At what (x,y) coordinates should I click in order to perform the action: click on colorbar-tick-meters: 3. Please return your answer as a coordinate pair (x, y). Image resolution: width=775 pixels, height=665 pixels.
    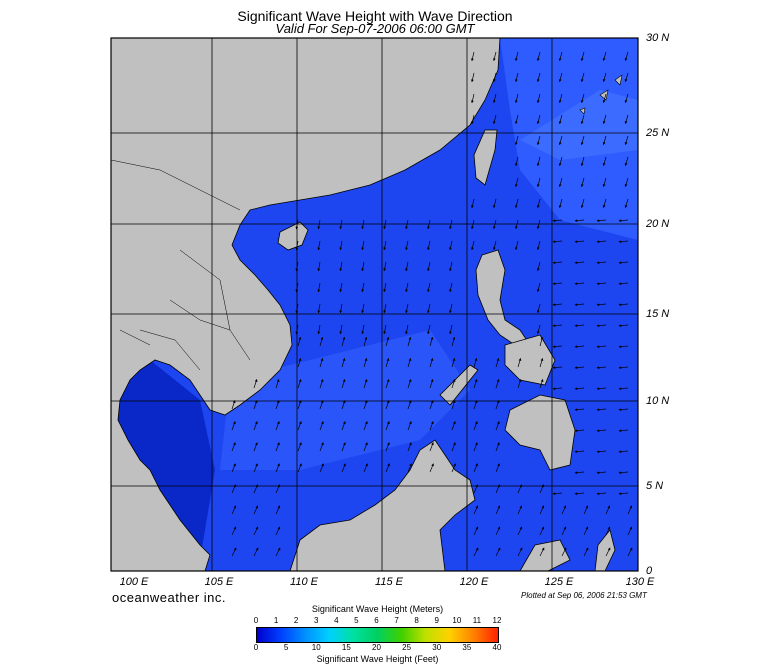
    Looking at the image, I should click on (316, 620).